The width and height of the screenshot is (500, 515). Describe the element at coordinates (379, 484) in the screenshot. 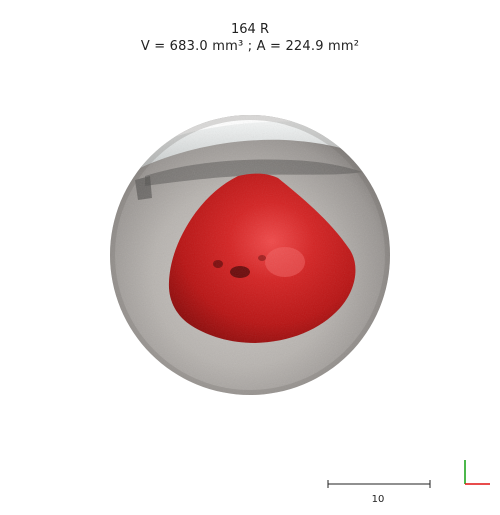

I see `scale-bar` at that location.